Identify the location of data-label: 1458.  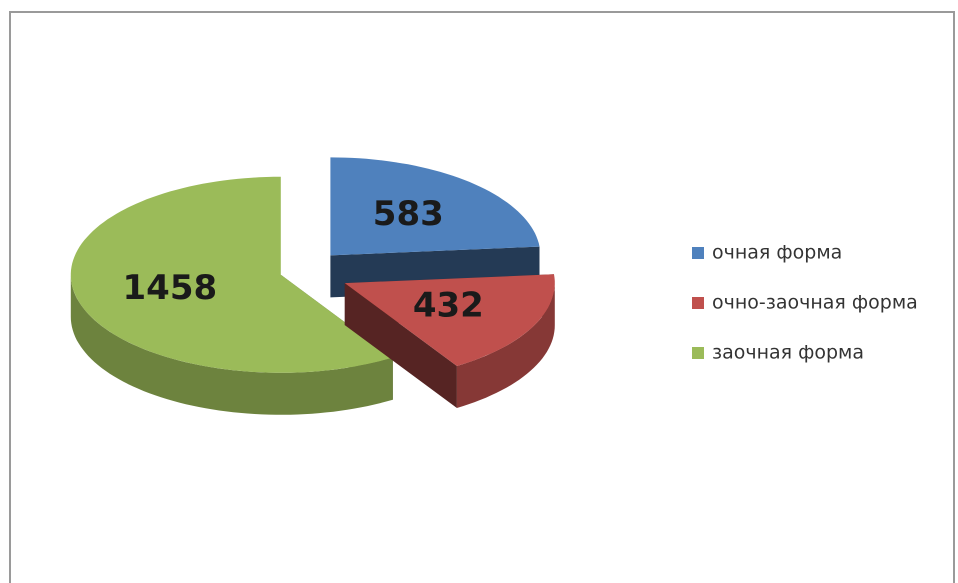
(170, 288).